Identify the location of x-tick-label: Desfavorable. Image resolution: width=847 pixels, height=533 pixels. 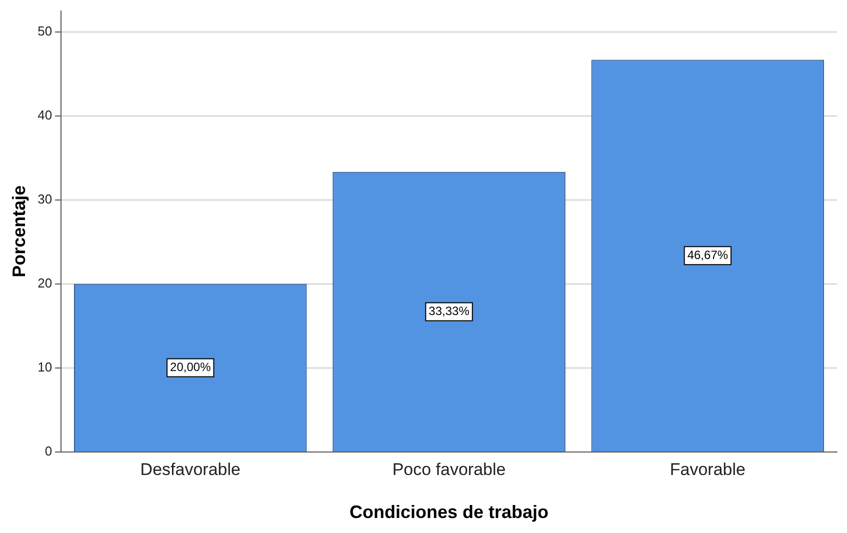
(190, 469).